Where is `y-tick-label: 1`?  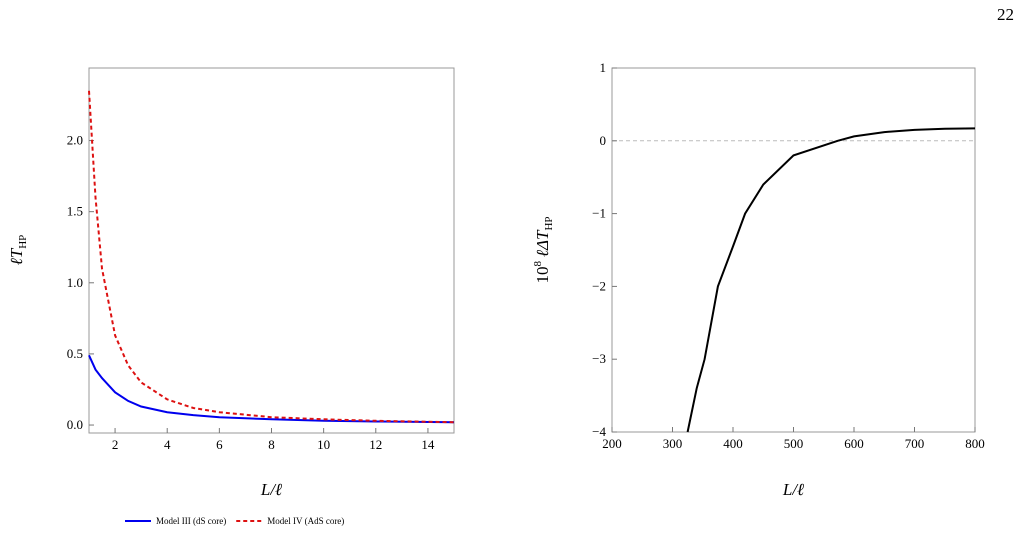 y-tick-label: 1 is located at coordinates (603, 67).